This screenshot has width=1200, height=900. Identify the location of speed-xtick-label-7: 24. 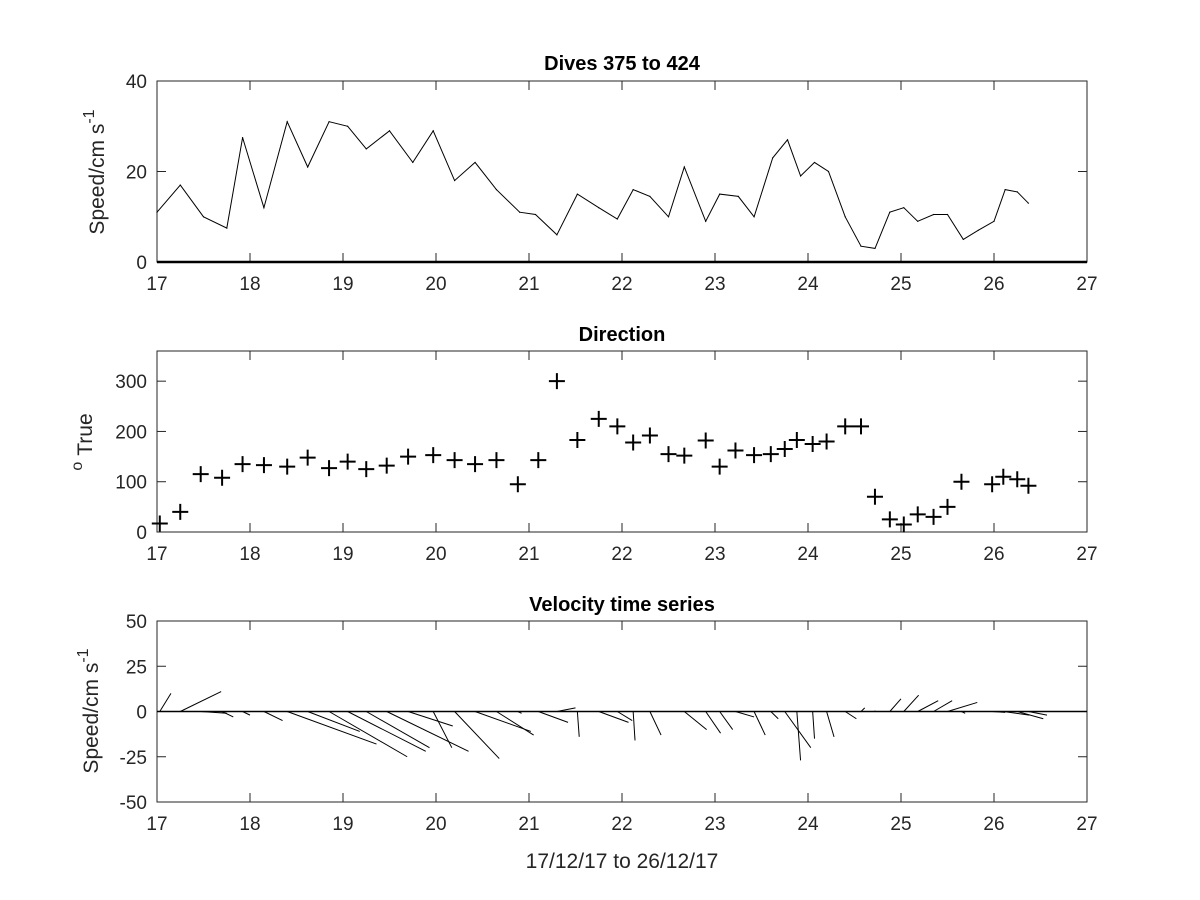
(808, 284).